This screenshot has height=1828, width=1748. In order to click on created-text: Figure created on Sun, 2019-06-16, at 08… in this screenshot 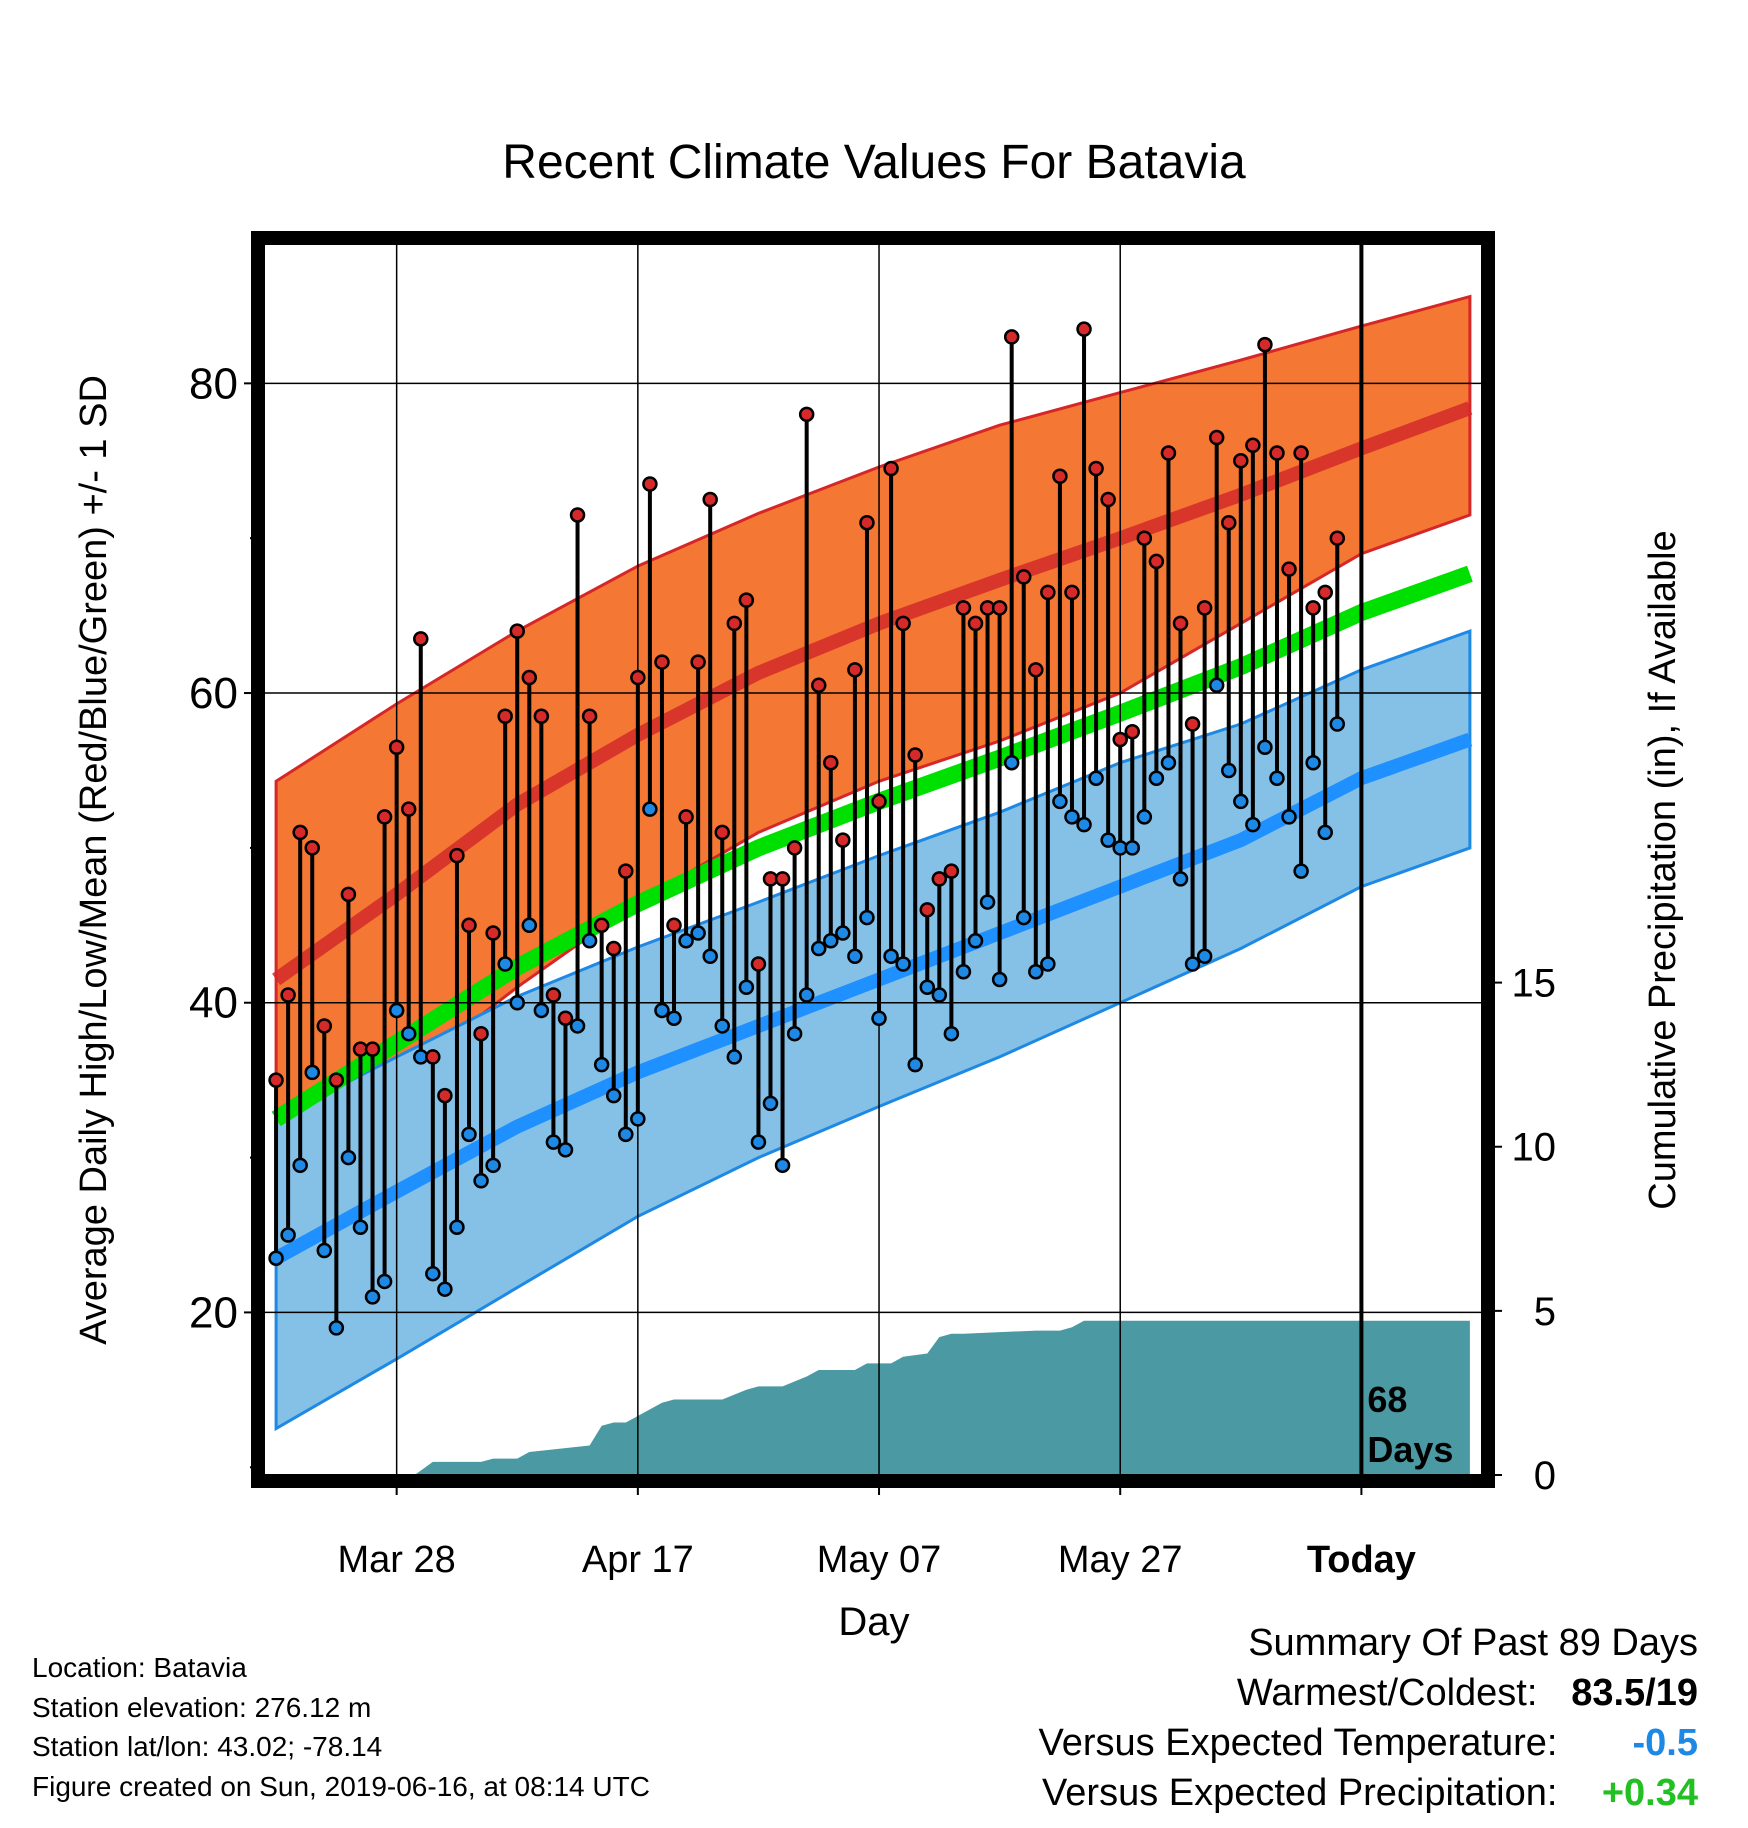, I will do `click(341, 1786)`.